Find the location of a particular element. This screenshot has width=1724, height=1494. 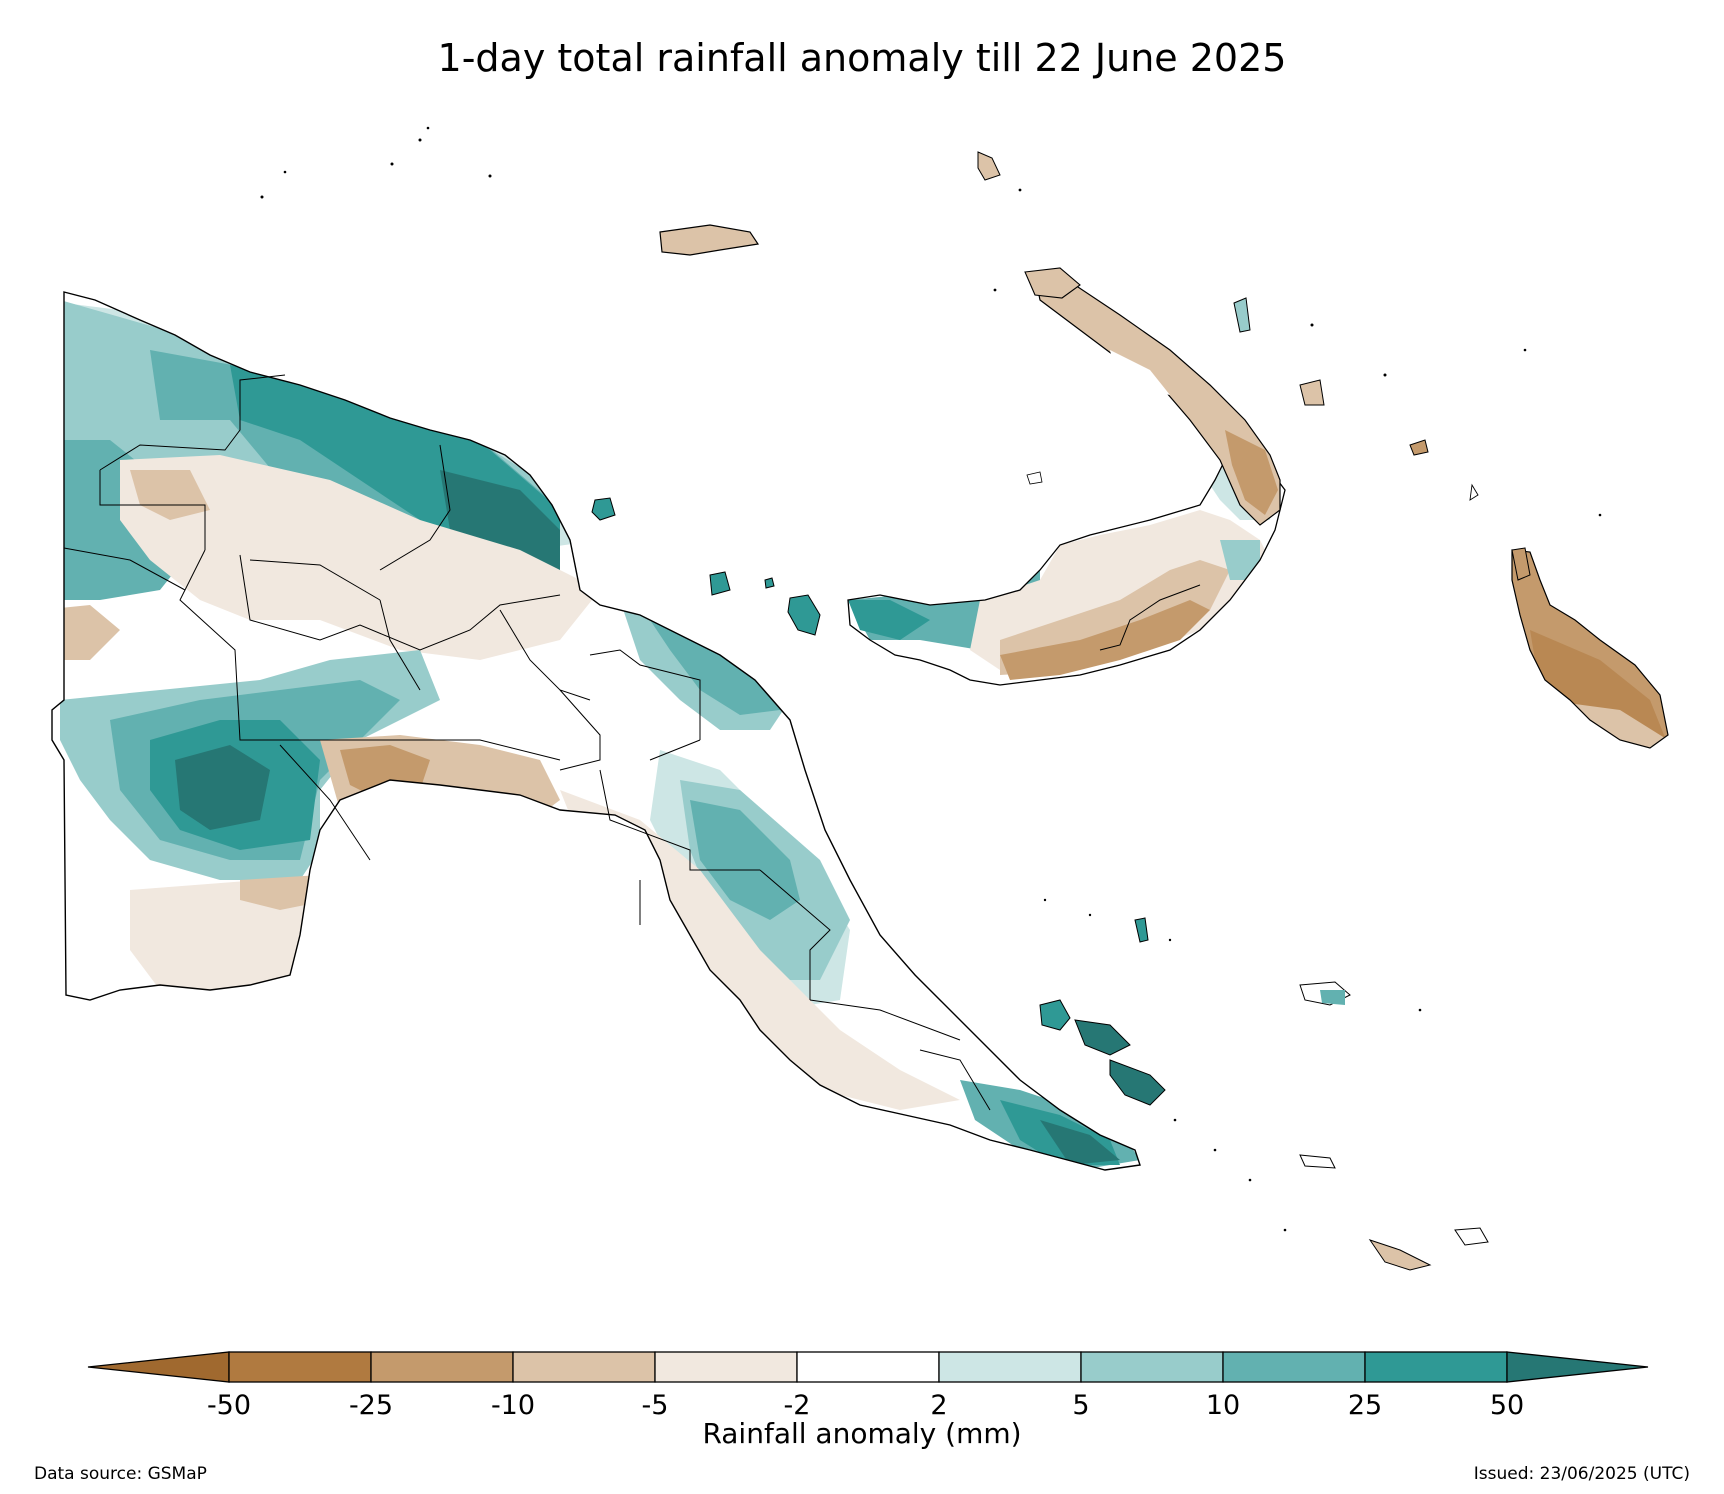

data-source: Data source: GSMaP is located at coordinates (120, 1474).